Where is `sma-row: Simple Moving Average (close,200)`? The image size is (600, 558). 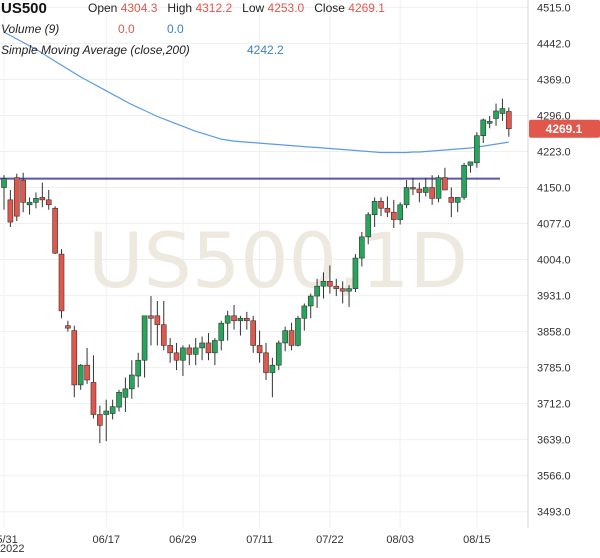
sma-row: Simple Moving Average (close,200) is located at coordinates (95, 50).